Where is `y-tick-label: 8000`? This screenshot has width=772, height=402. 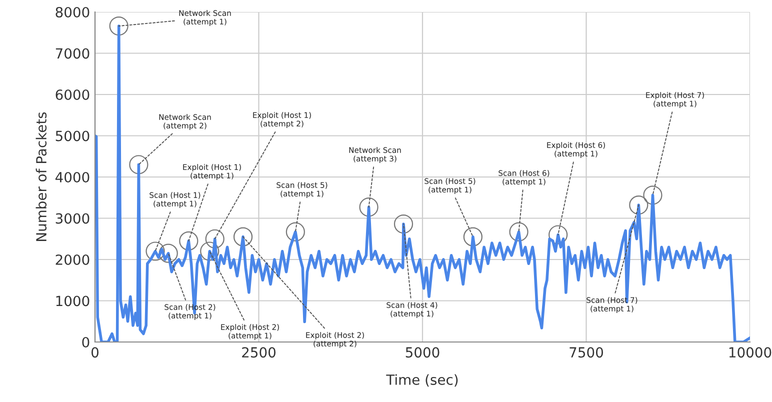 y-tick-label: 8000 is located at coordinates (73, 12).